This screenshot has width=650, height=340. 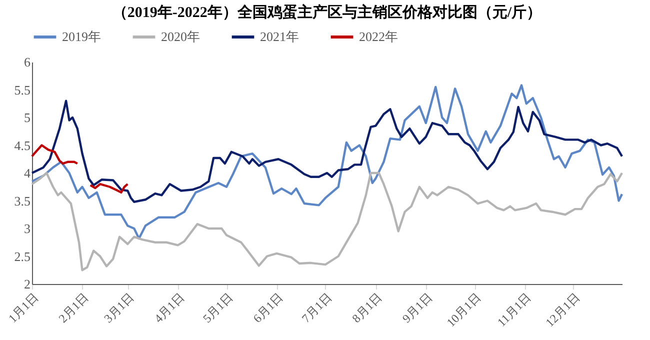 I want to click on x-tick-label: 11月1日, so click(x=514, y=310).